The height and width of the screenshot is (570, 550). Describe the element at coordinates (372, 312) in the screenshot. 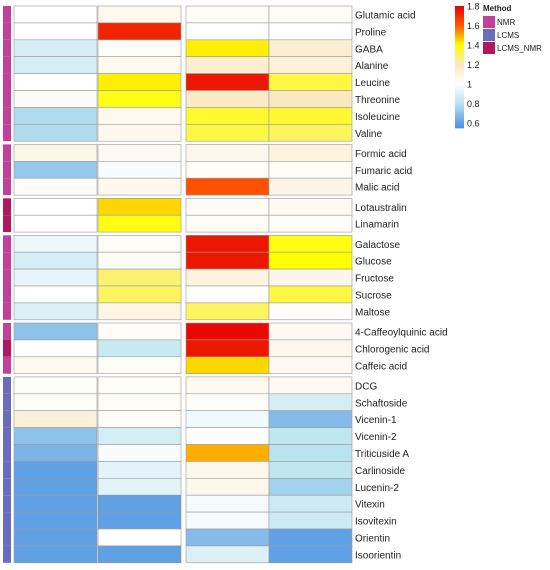

I see `row-label: Maltose` at that location.